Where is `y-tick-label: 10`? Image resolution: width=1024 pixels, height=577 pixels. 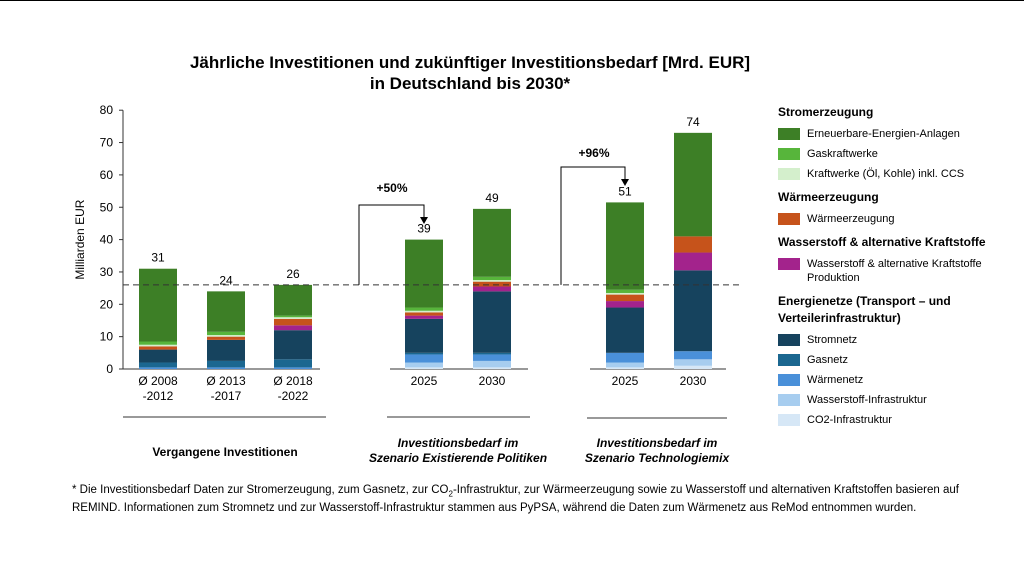
y-tick-label: 10 is located at coordinates (107, 337).